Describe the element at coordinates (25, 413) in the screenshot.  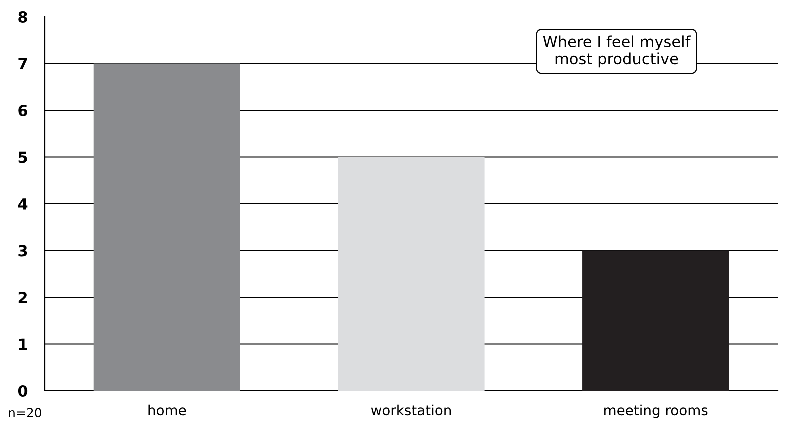
I see `text: n=20` at that location.